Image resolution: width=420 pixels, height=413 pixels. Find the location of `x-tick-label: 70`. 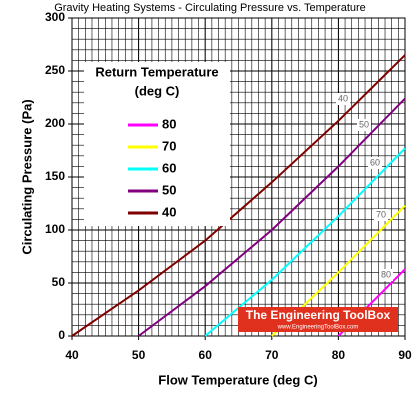

x-tick-label: 70 is located at coordinates (272, 355).